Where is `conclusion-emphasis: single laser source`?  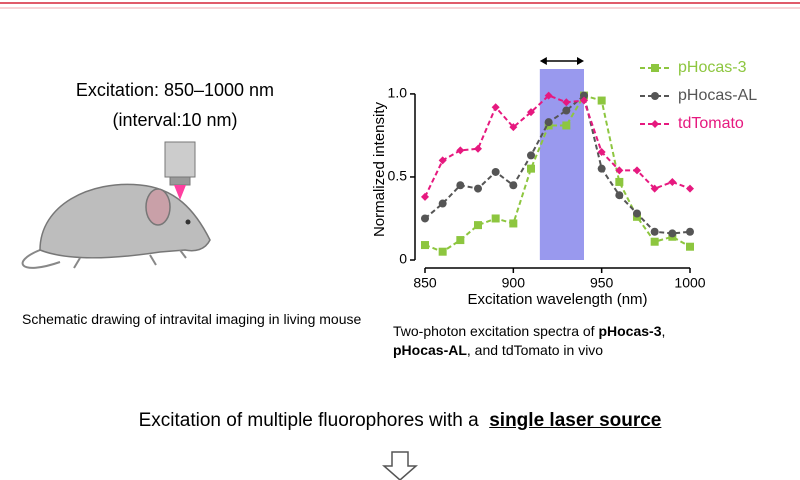 conclusion-emphasis: single laser source is located at coordinates (575, 420).